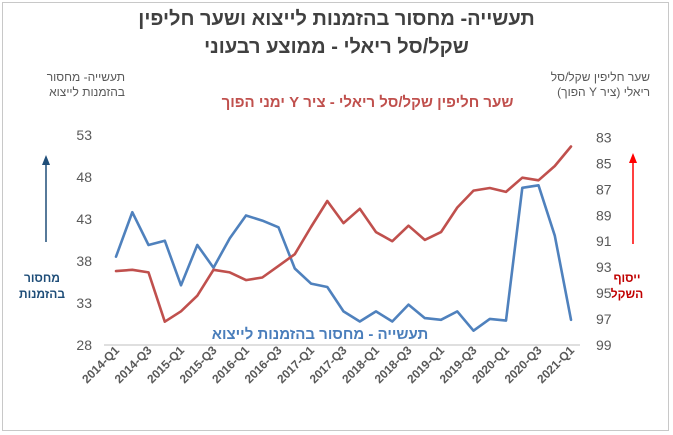 The image size is (673, 435). What do you see at coordinates (604, 189) in the screenshot?
I see `right-tick-label: 87` at bounding box center [604, 189].